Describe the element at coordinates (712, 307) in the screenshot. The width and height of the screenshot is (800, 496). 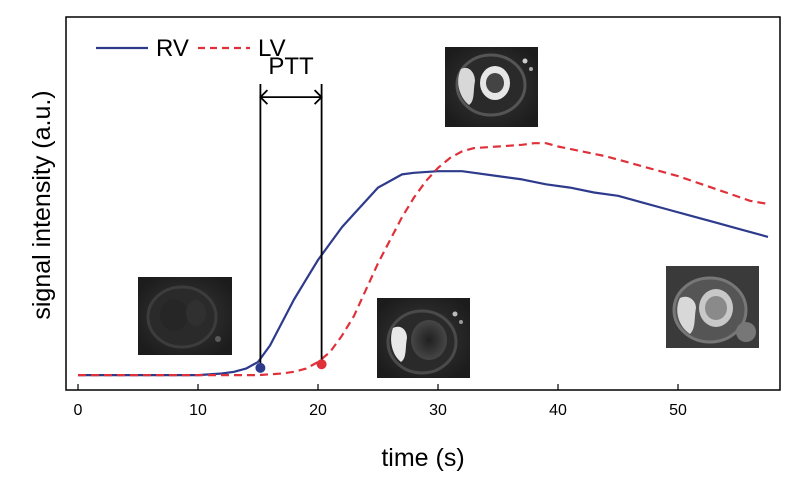
I see `mri-inset-late` at that location.